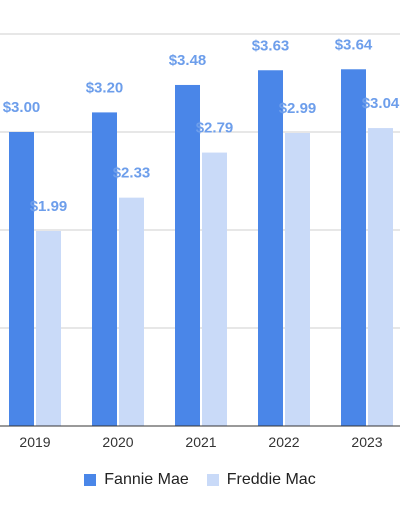  Describe the element at coordinates (200, 480) in the screenshot. I see `chart-legend: Fannie Mae Freddie Mac` at that location.